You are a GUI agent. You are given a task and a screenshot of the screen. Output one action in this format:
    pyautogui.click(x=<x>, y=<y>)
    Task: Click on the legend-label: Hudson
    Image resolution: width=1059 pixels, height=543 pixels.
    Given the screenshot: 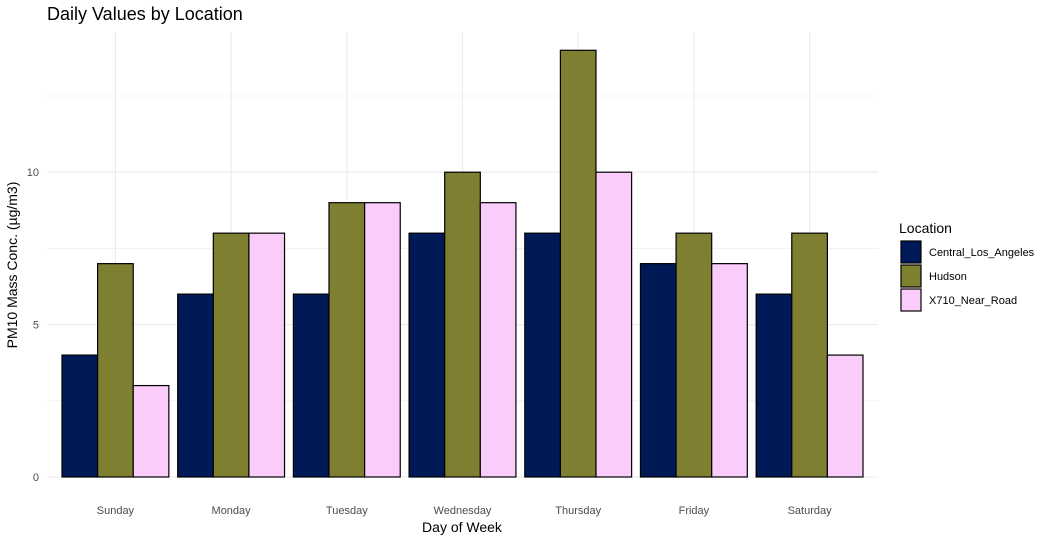 What is the action you would take?
    pyautogui.click(x=948, y=277)
    